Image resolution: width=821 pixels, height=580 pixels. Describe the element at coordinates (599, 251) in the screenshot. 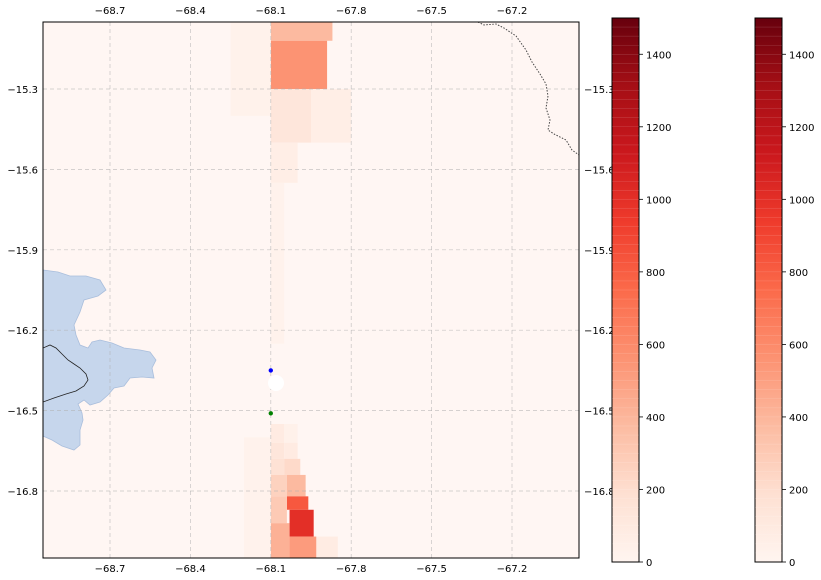

I see `y-tick-label-right: −15.9` at that location.